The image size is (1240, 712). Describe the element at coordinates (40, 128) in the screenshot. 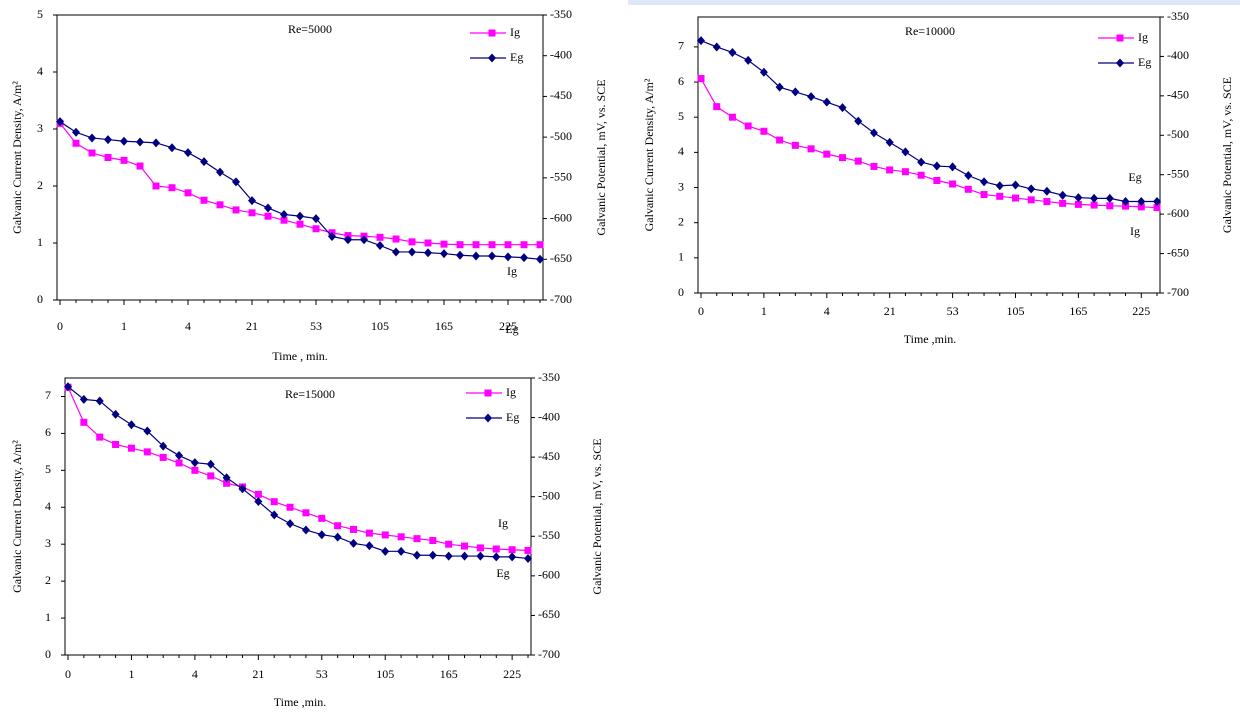

I see `y-tick-label: 3` at that location.